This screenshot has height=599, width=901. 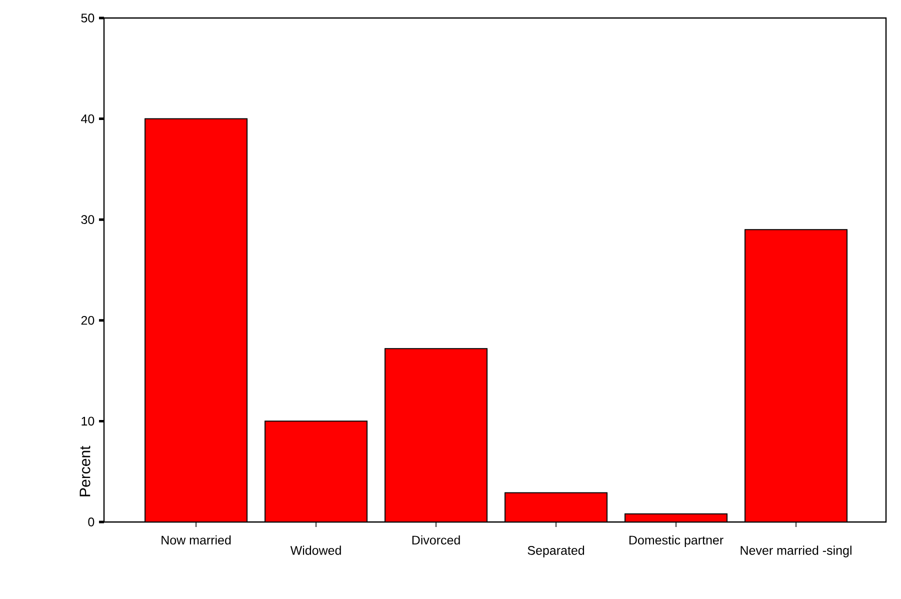 I want to click on y-tick-label: 0, so click(x=91, y=522).